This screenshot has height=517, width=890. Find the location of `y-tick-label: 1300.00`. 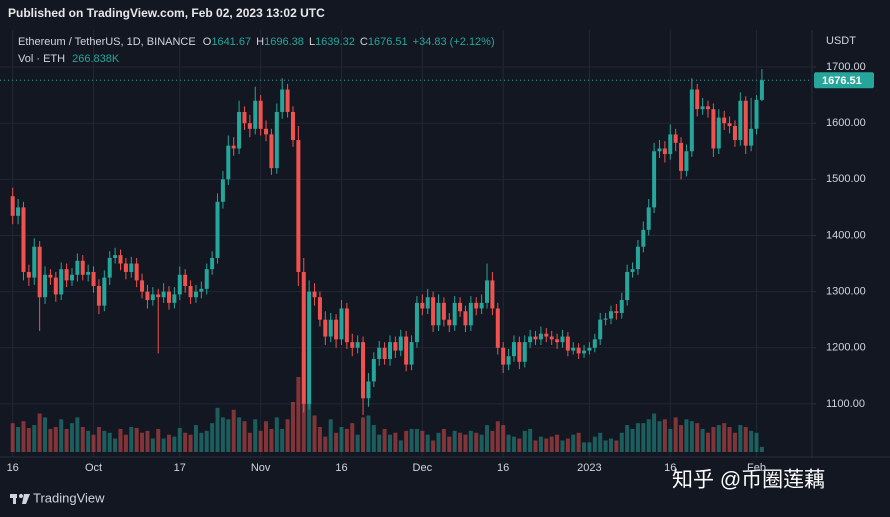

y-tick-label: 1300.00 is located at coordinates (846, 292).